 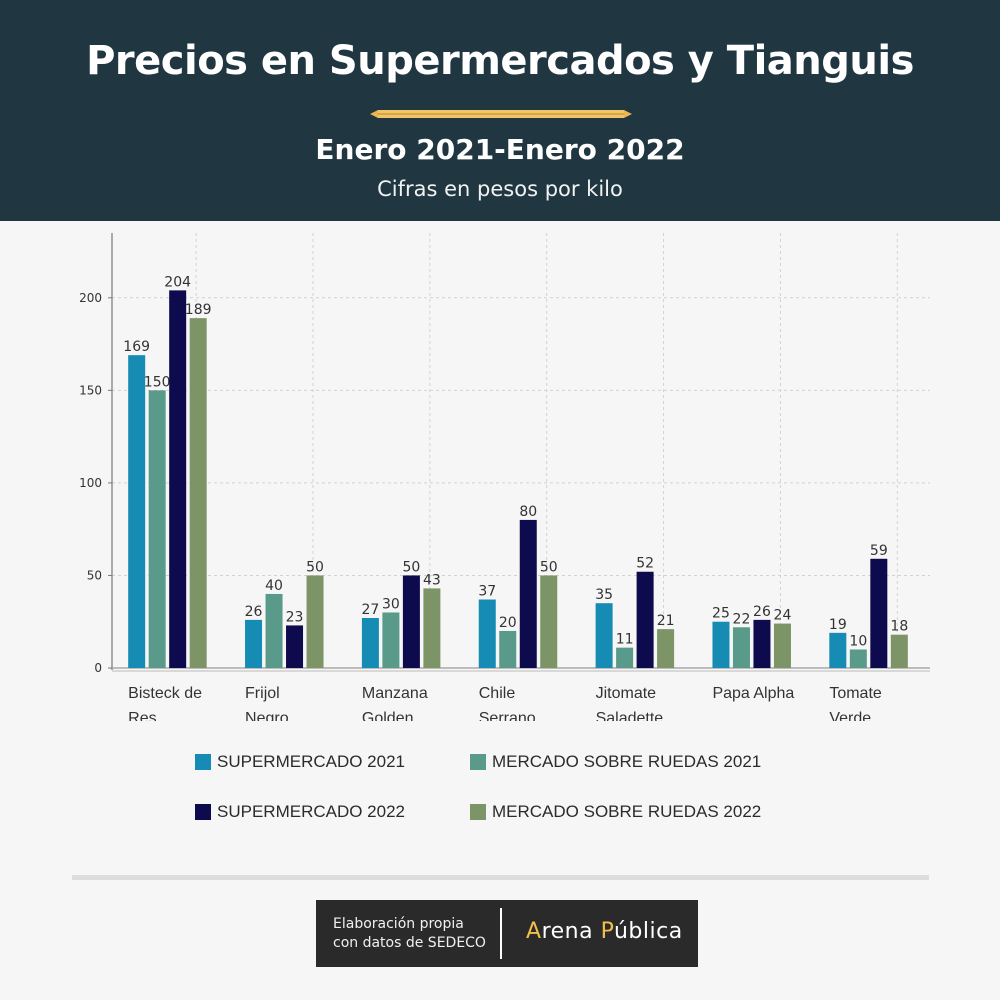 I want to click on data-label: 30, so click(x=391, y=604).